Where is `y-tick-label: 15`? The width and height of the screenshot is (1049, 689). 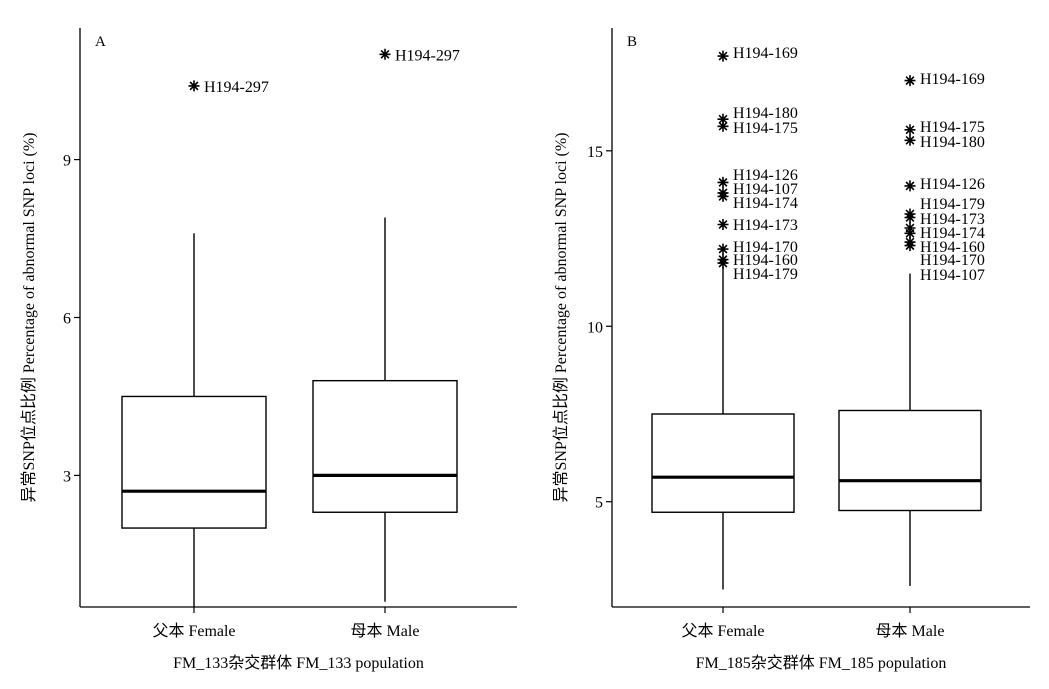
y-tick-label: 15 is located at coordinates (595, 152).